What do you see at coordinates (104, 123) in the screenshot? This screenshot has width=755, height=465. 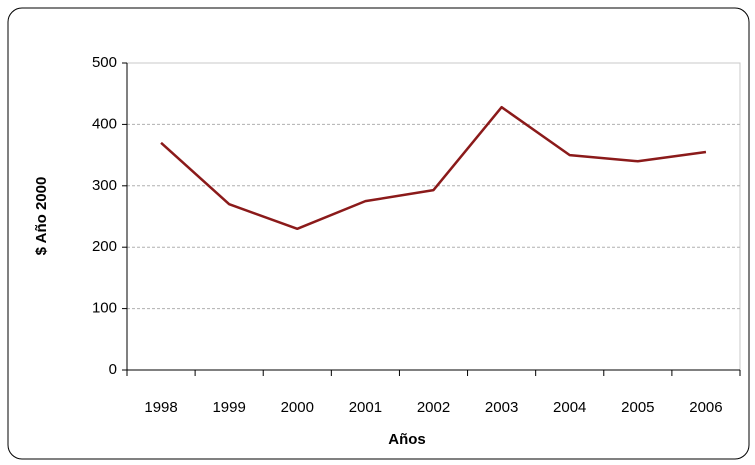 I see `y-tick-label: 400` at bounding box center [104, 123].